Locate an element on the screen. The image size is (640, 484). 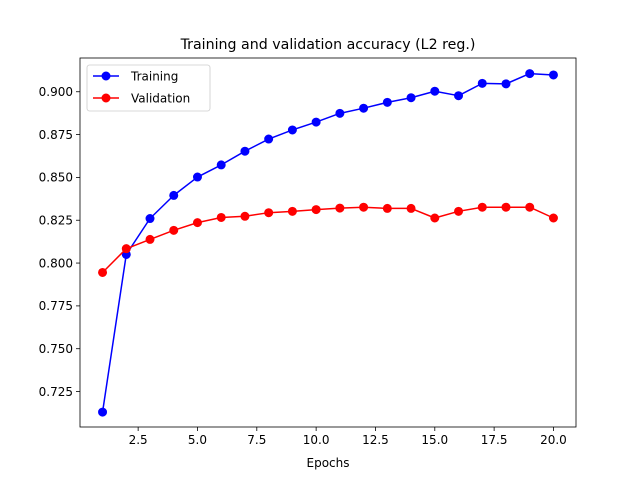
legend-label-training: Training is located at coordinates (154, 76).